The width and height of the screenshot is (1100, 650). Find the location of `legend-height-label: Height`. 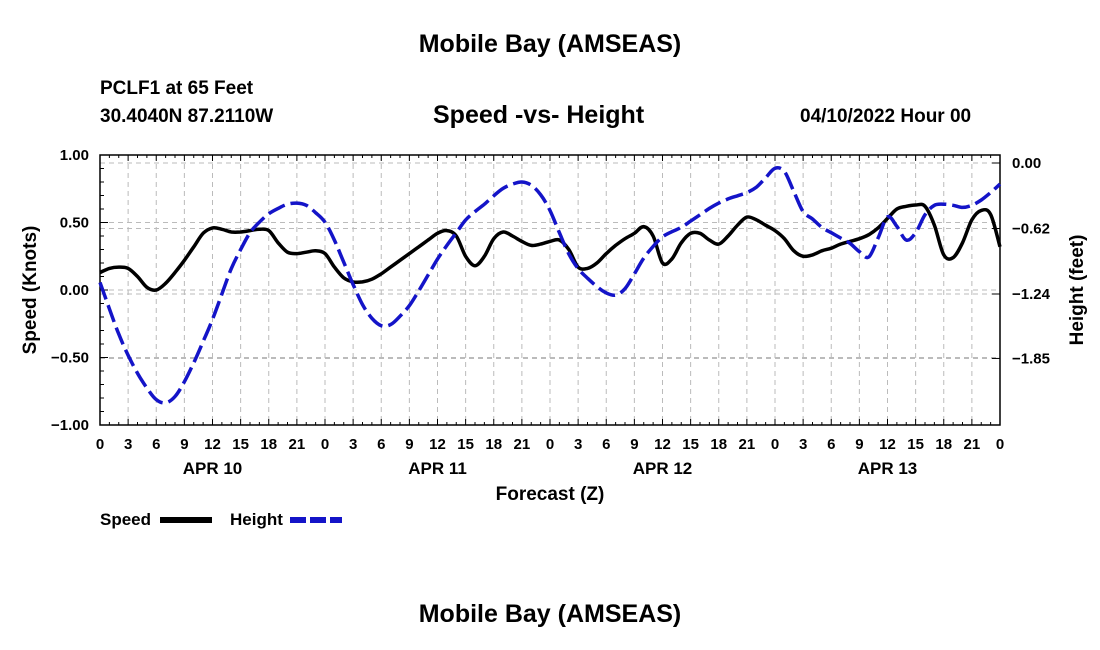

legend-height-label: Height is located at coordinates (256, 519).